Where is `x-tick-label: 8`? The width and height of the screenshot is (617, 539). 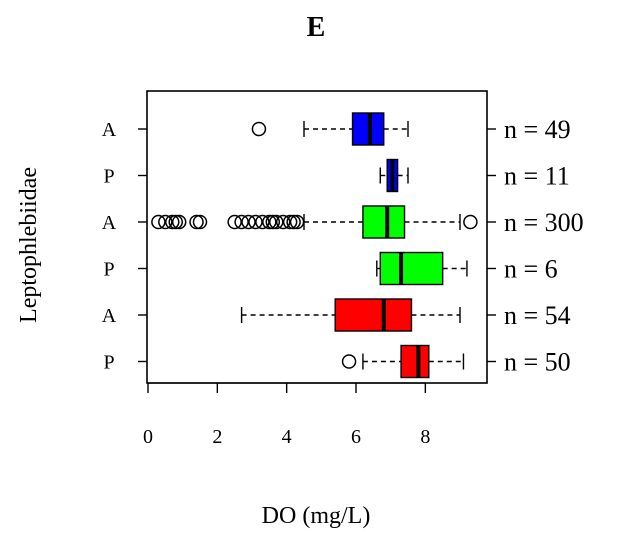
x-tick-label: 8 is located at coordinates (425, 437).